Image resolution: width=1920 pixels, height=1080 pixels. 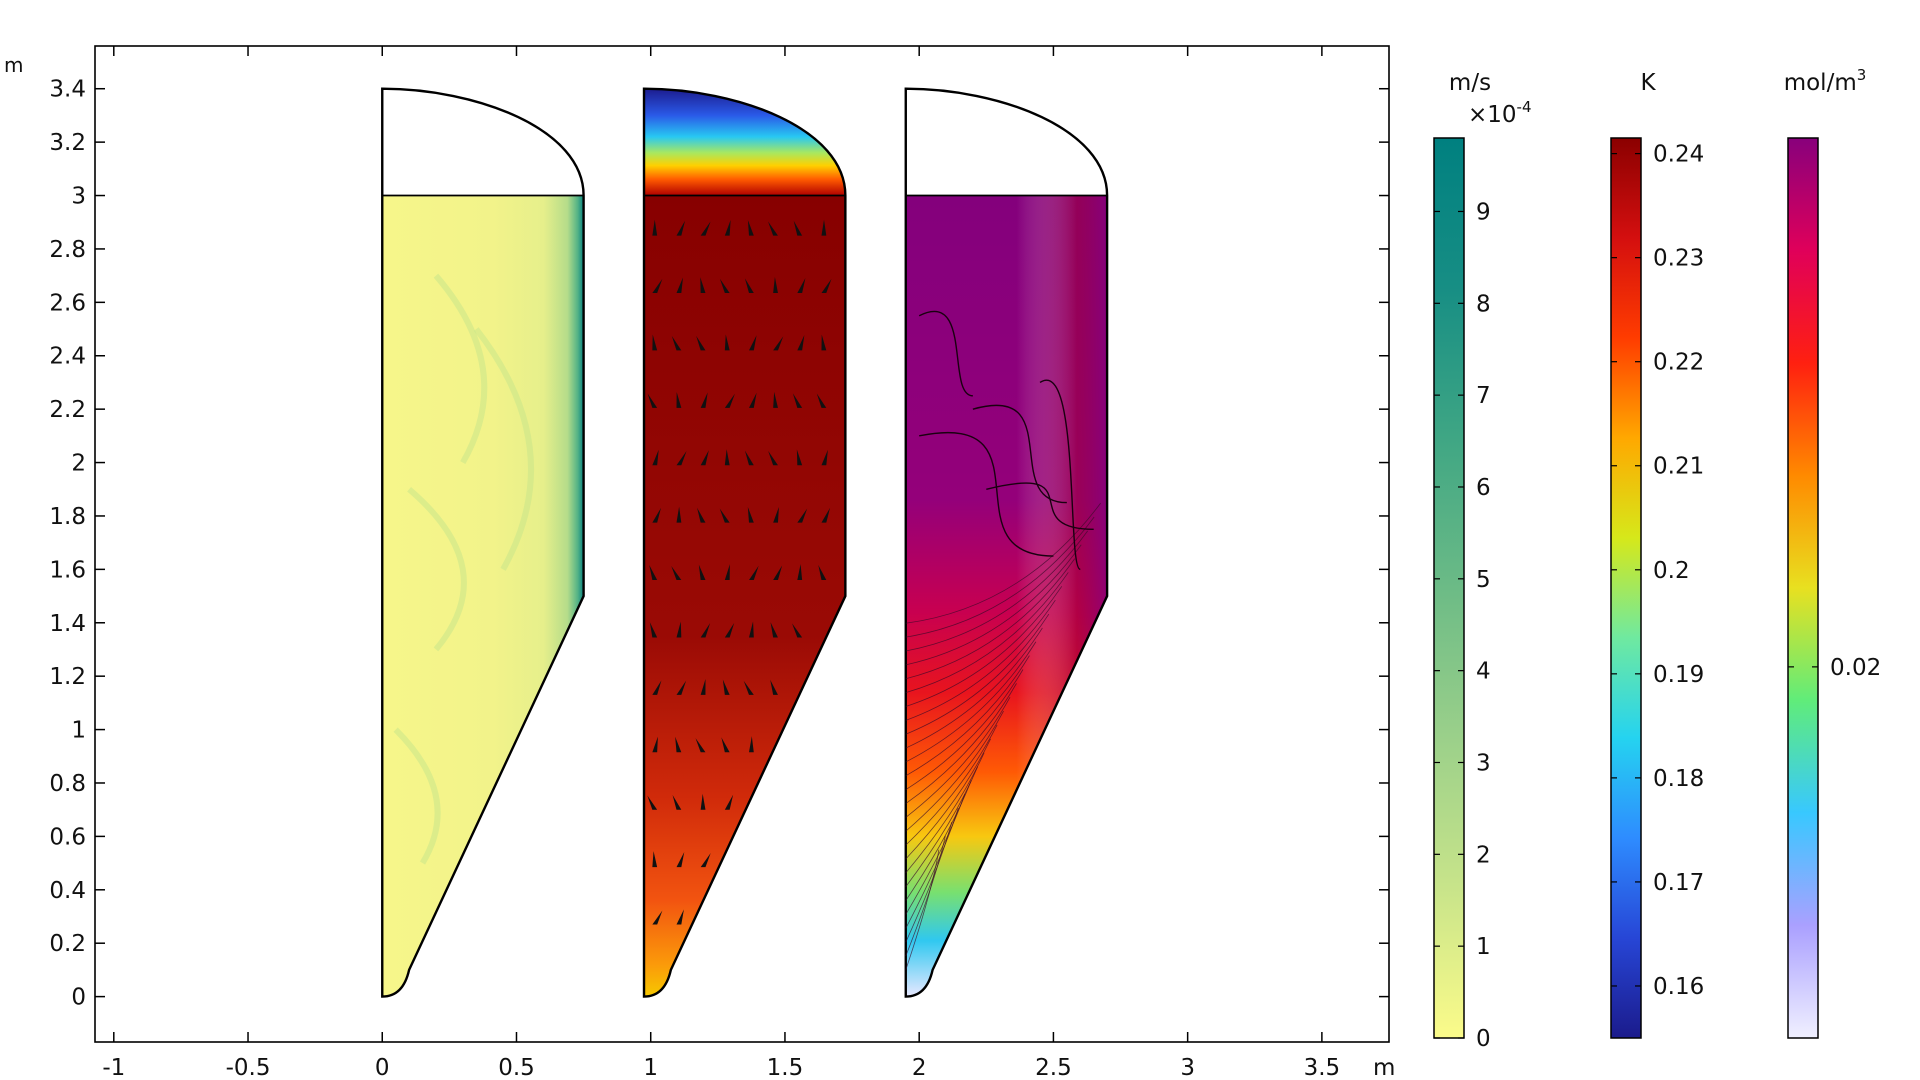 What do you see at coordinates (1322, 1067) in the screenshot?
I see `x-tick-label: 3.5` at bounding box center [1322, 1067].